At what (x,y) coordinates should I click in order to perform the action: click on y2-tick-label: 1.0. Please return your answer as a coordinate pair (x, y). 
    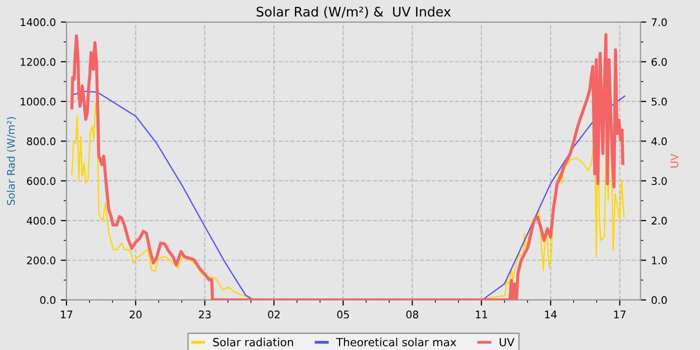
    Looking at the image, I should click on (659, 260).